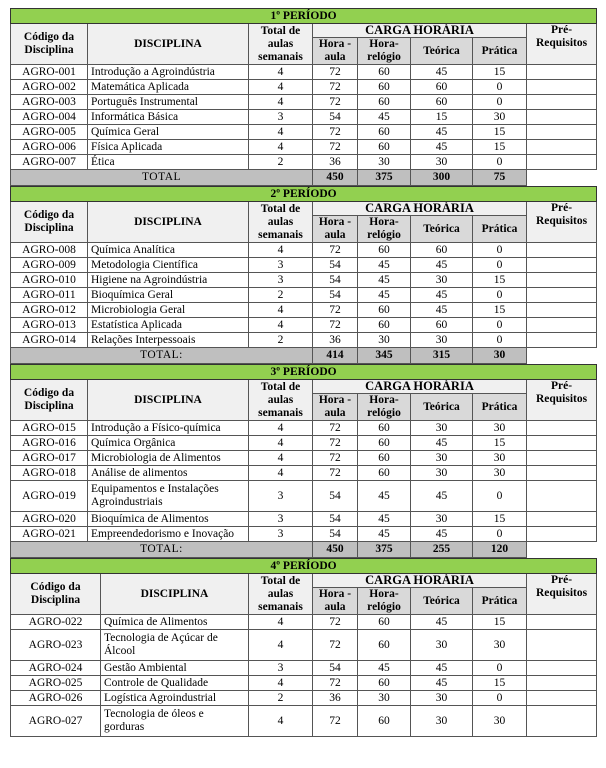 The height and width of the screenshot is (768, 606). What do you see at coordinates (303, 355) in the screenshot?
I see `total-row: TOTAL: 414 345 315 30` at bounding box center [303, 355].